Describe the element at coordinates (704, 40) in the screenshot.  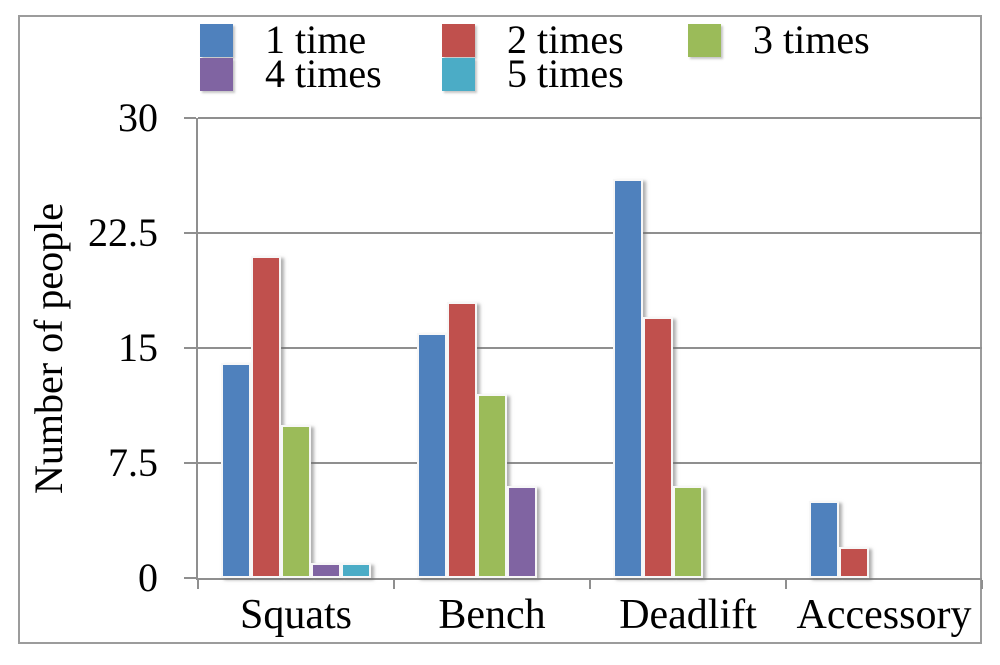
I see `legend-swatch-3-times` at that location.